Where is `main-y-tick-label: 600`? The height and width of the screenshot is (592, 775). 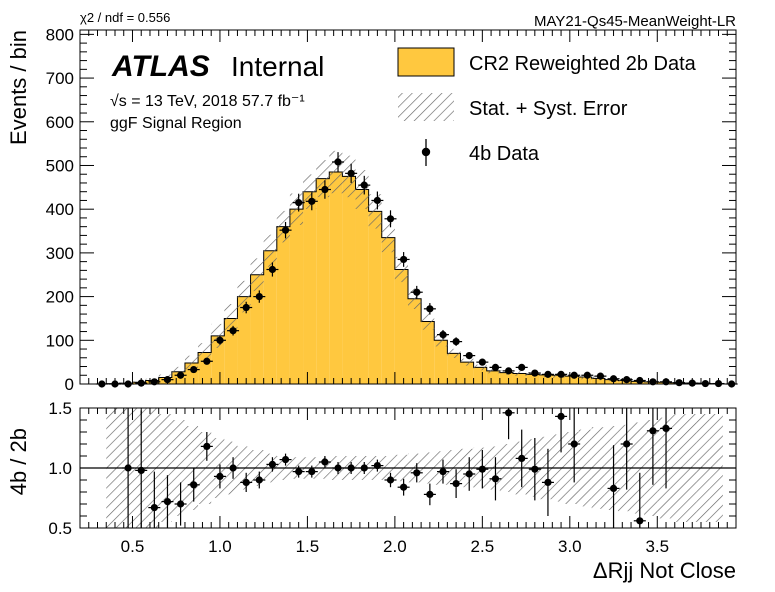
main-y-tick-label: 600 is located at coordinates (60, 122).